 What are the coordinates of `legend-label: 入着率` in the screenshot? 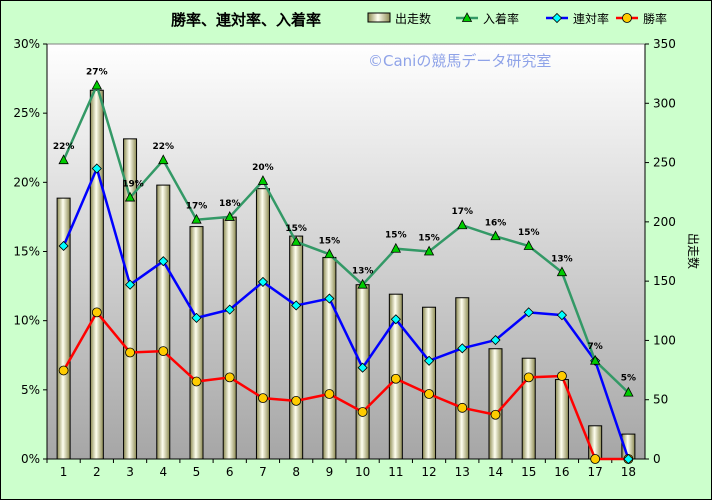 It's located at (501, 18).